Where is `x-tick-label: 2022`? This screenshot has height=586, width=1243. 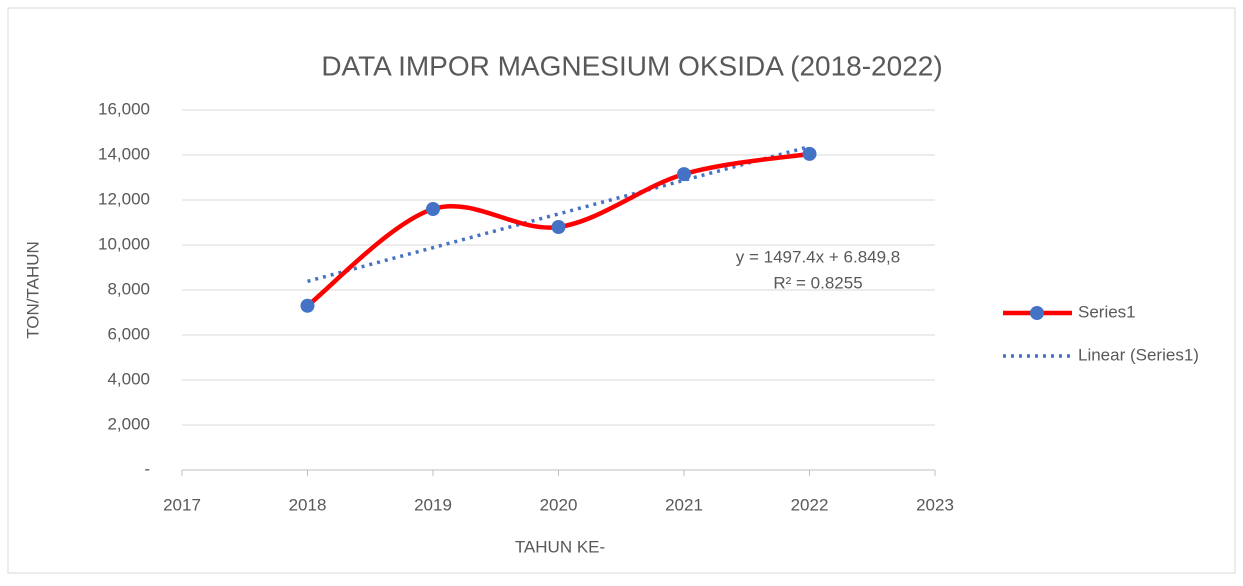
x-tick-label: 2022 is located at coordinates (810, 504).